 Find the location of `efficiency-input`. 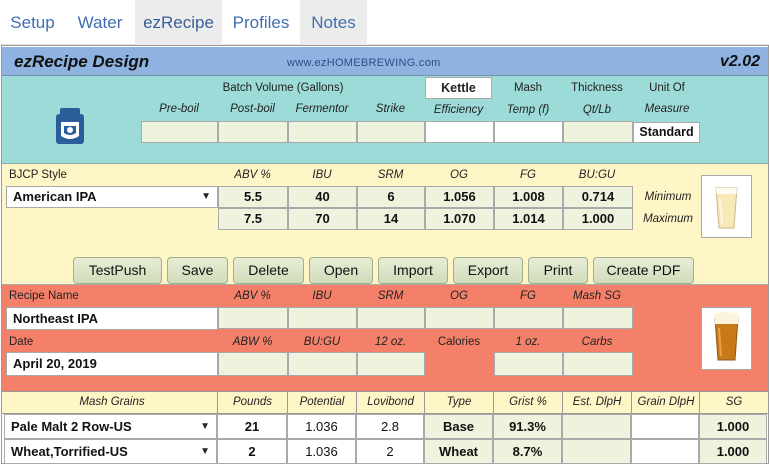

efficiency-input is located at coordinates (459, 132).